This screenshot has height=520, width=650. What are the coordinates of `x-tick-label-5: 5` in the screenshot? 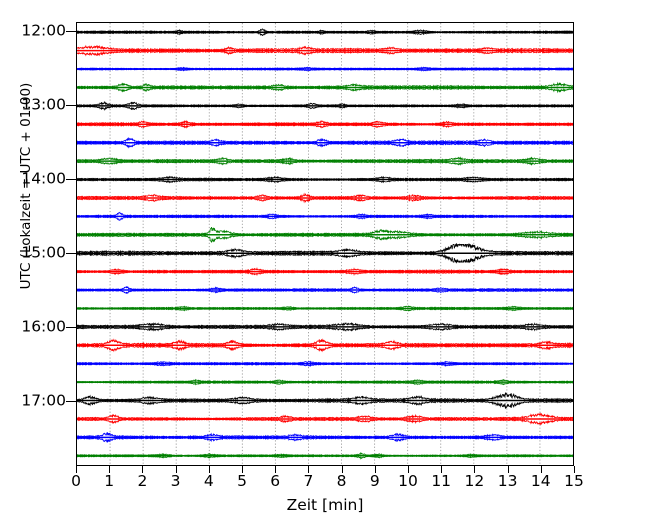 It's located at (242, 481).